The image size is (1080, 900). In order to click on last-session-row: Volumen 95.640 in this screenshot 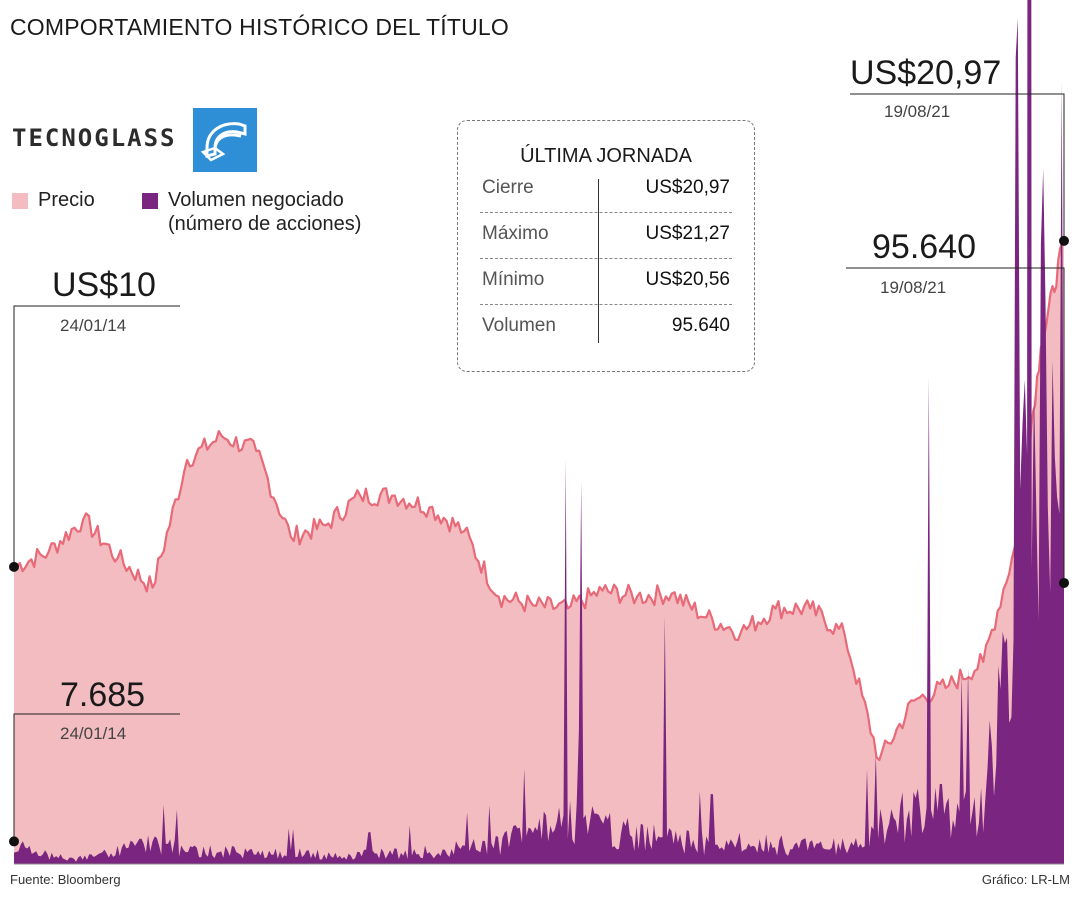, I will do `click(606, 328)`.